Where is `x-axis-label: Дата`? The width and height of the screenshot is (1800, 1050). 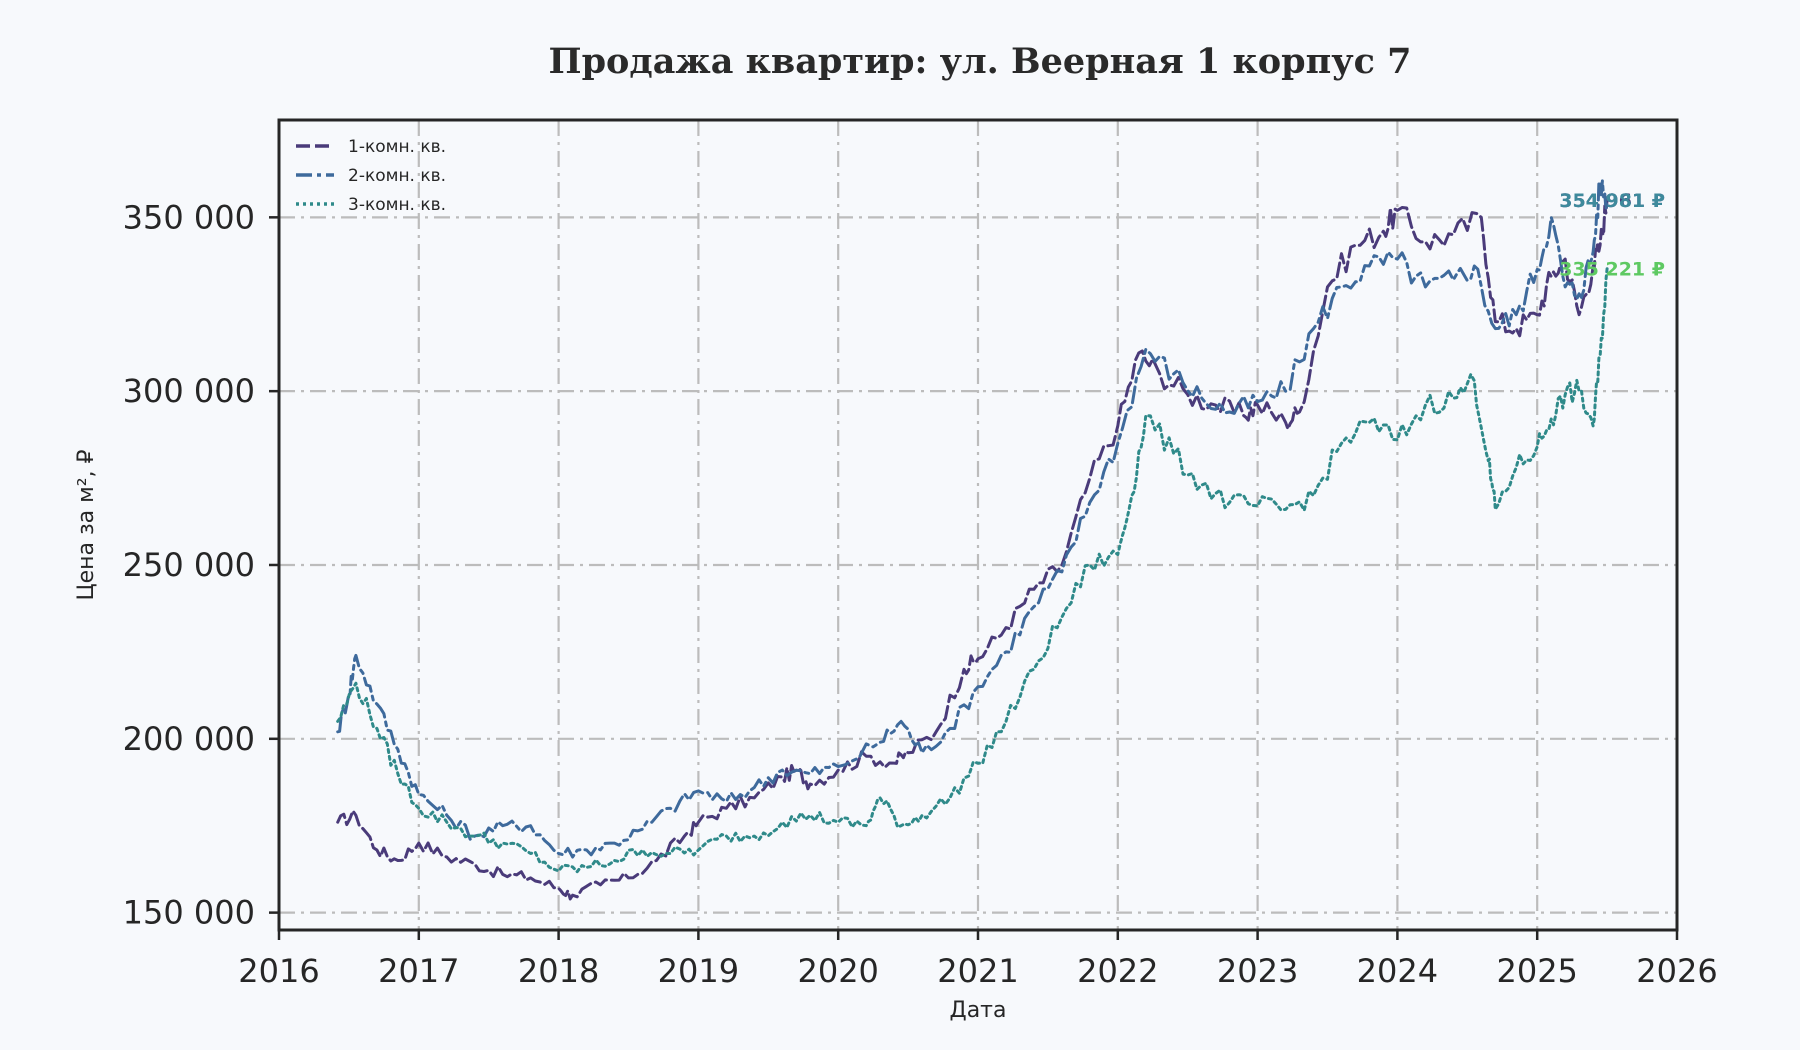 x-axis-label: Дата is located at coordinates (978, 1010).